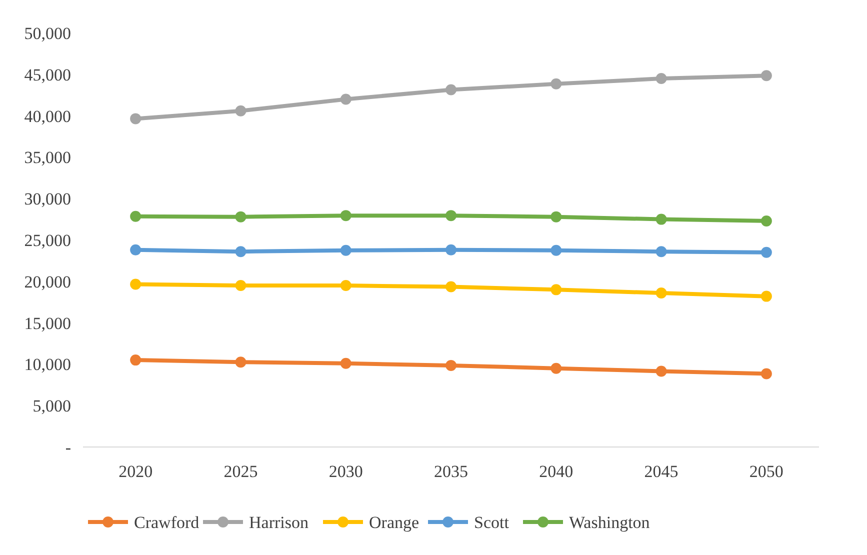 This screenshot has height=555, width=867. I want to click on y-tick-label: 20,000, so click(47, 282).